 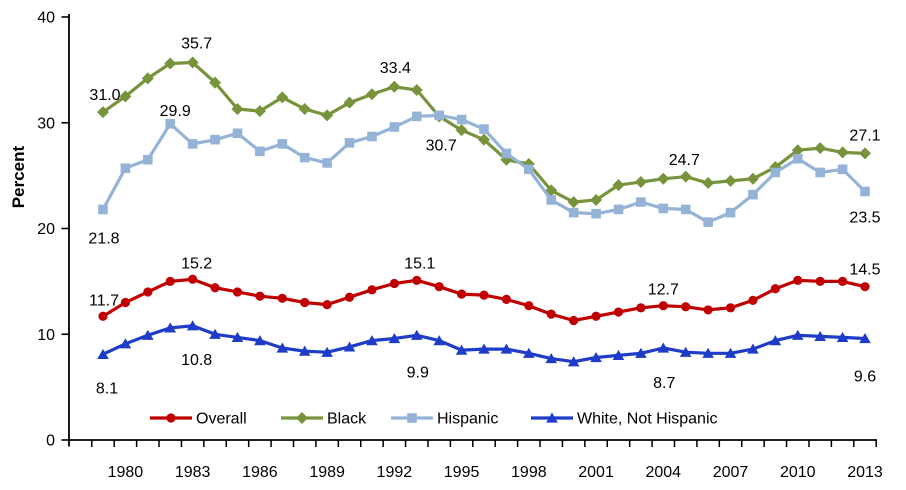 I want to click on legend-item-white-not-hispanic: White, Not Hispanic, so click(x=624, y=419).